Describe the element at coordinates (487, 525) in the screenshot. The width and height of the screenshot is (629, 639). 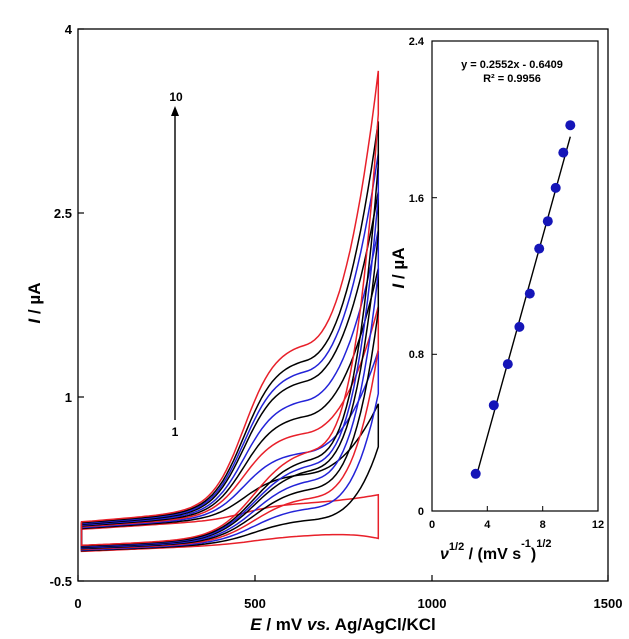
I see `inset-x-tick-label: 4` at that location.